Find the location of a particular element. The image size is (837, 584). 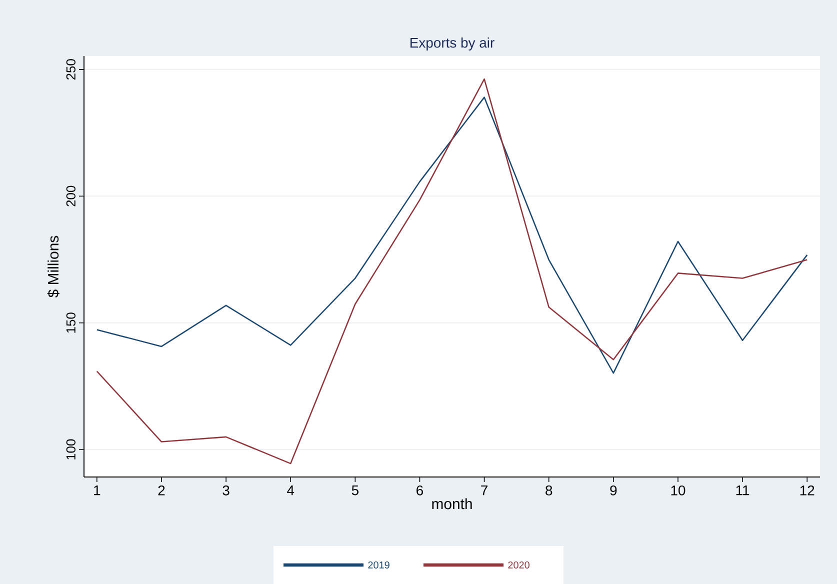

x-tick-label: 7 is located at coordinates (484, 491).